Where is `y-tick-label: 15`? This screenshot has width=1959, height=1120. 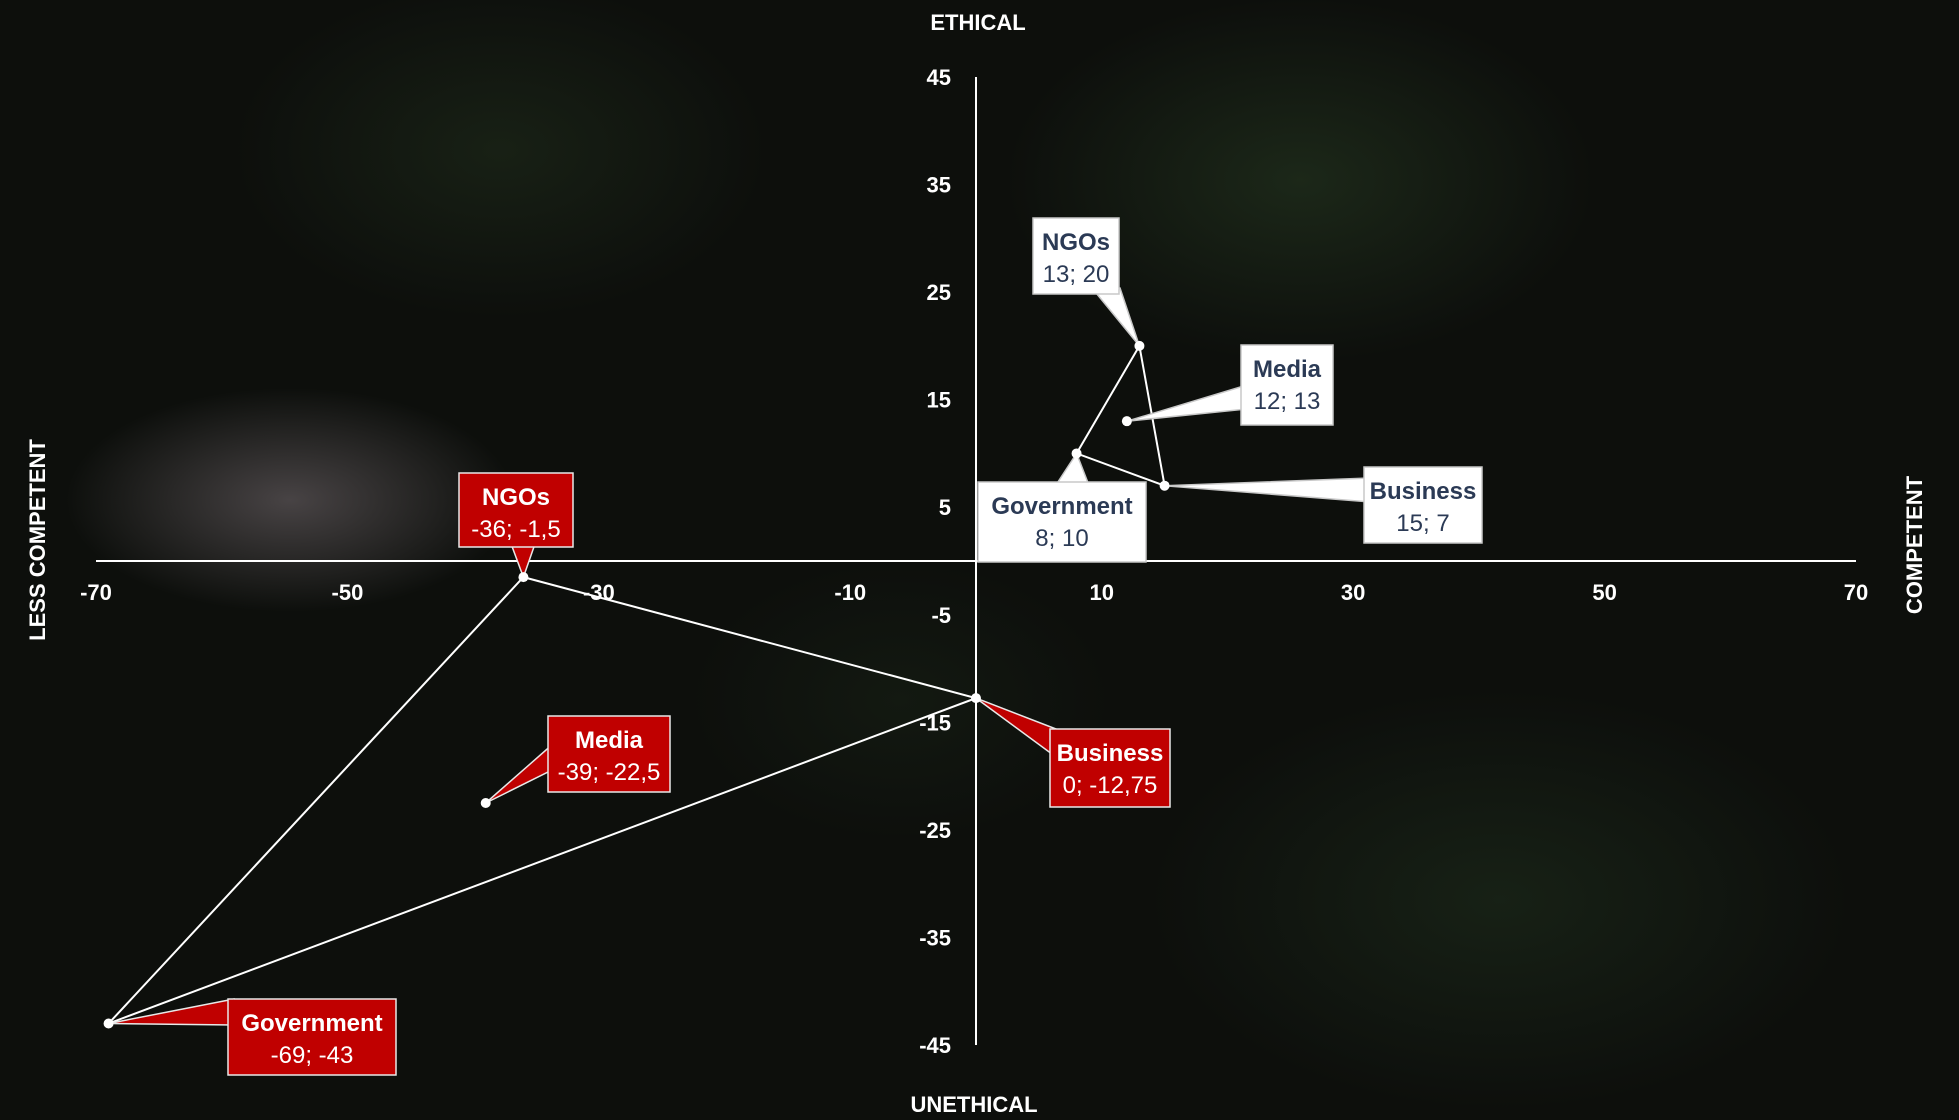
y-tick-label: 15 is located at coordinates (939, 400).